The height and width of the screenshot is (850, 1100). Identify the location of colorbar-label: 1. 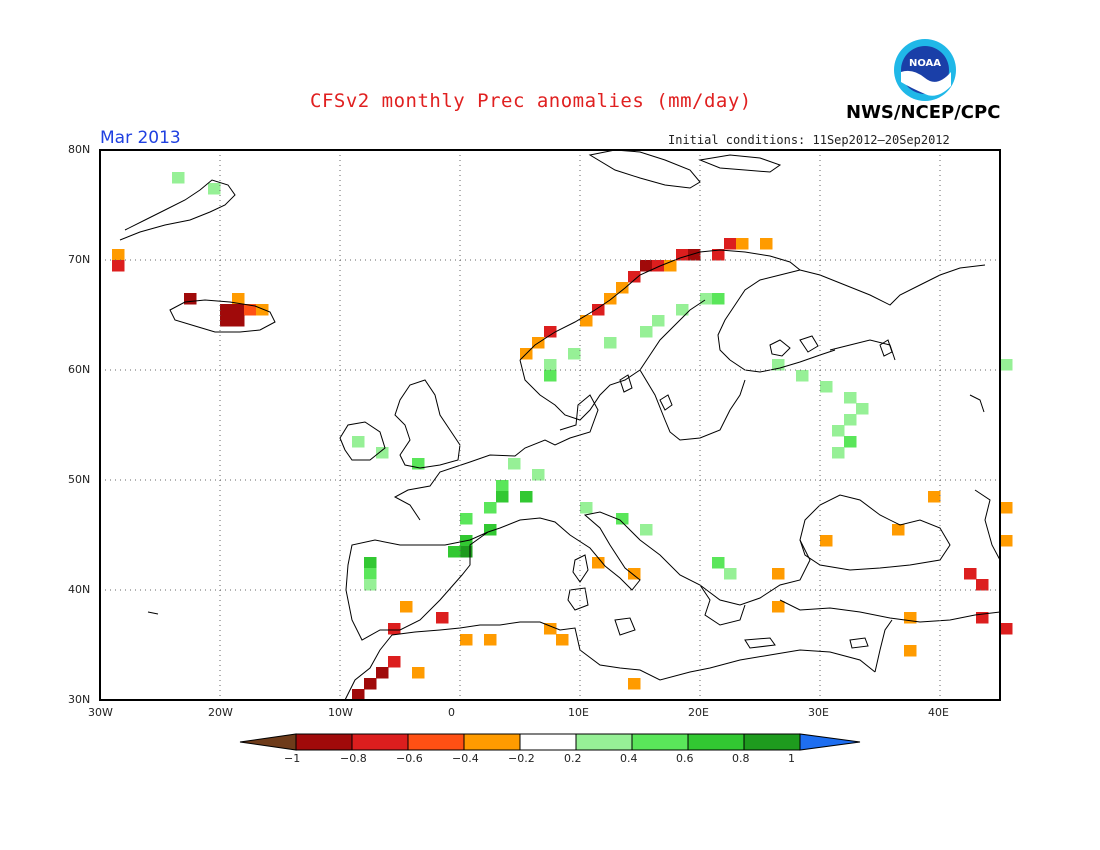
(791, 758).